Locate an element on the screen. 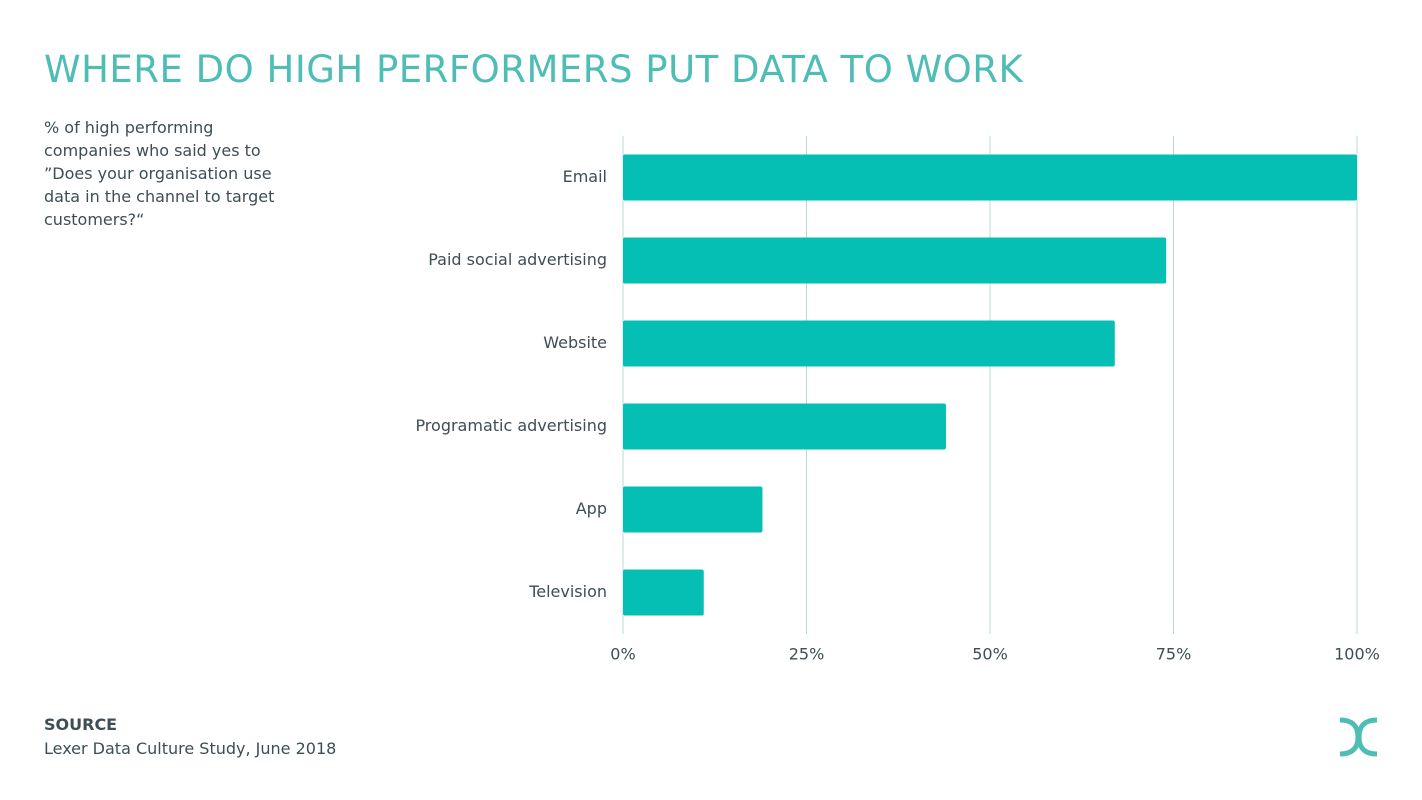  x-tick-label: 50% is located at coordinates (990, 654).